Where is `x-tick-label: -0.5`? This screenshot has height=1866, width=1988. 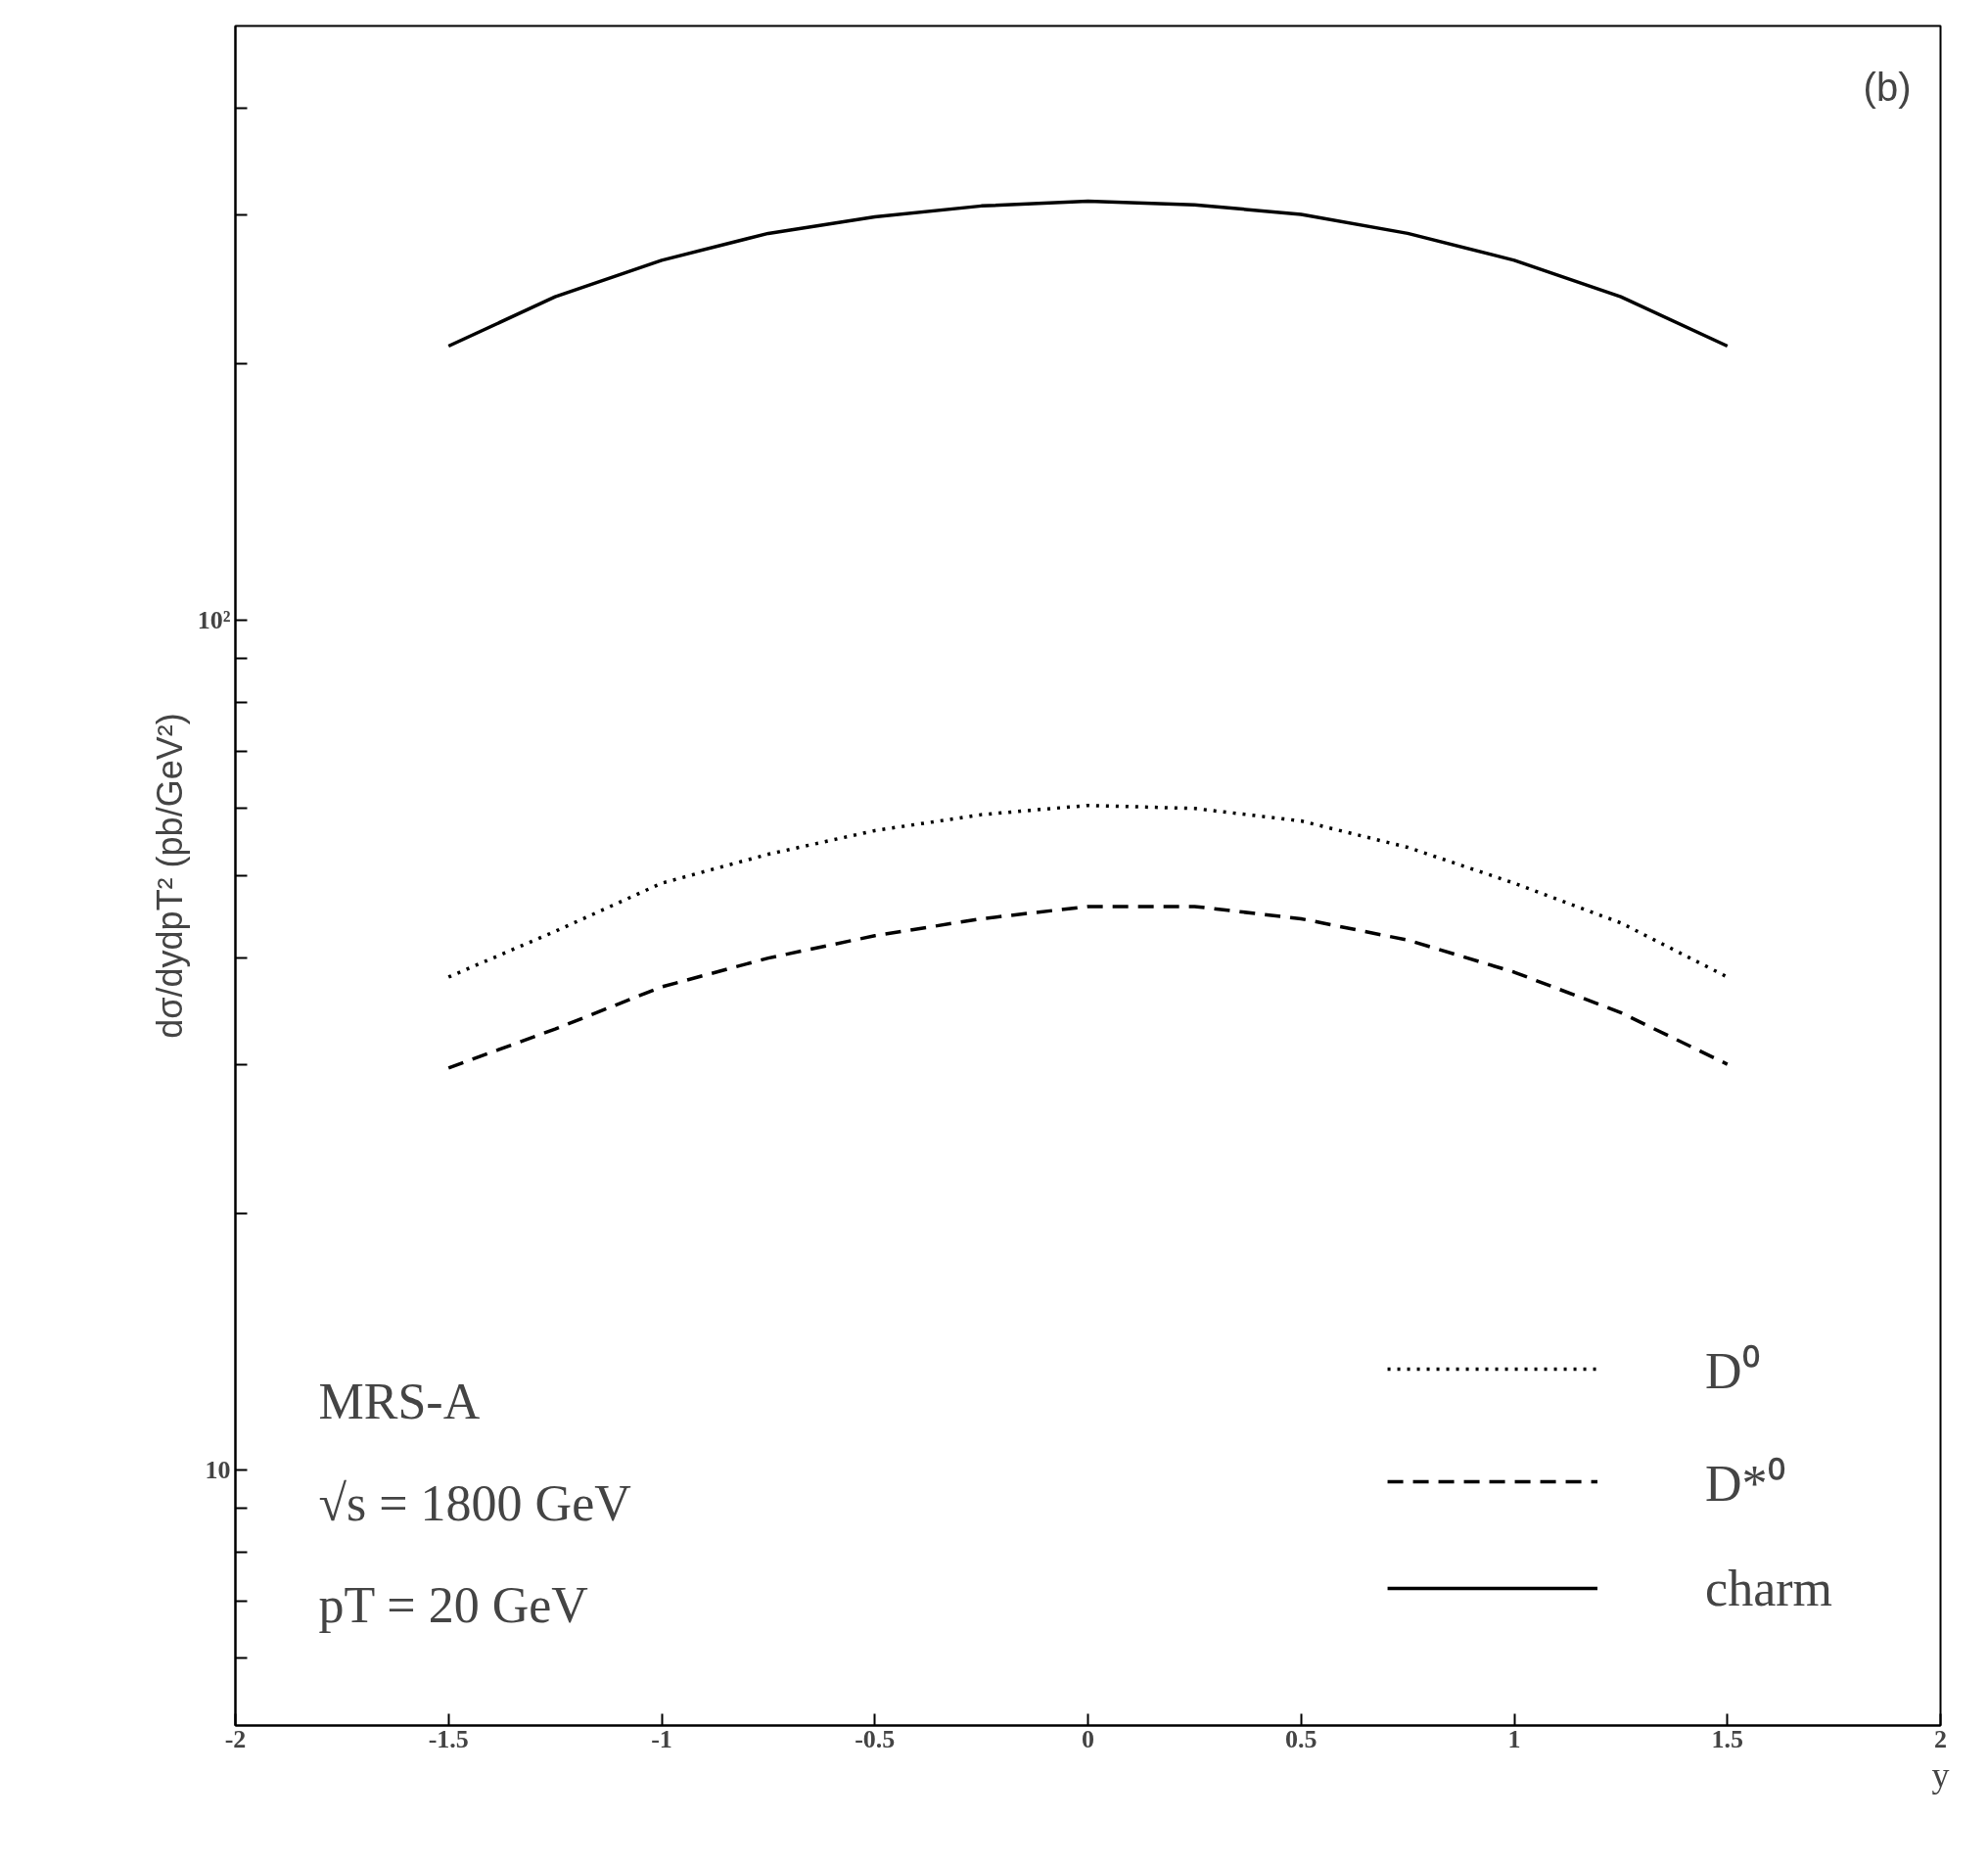
x-tick-label: -0.5 is located at coordinates (875, 1738).